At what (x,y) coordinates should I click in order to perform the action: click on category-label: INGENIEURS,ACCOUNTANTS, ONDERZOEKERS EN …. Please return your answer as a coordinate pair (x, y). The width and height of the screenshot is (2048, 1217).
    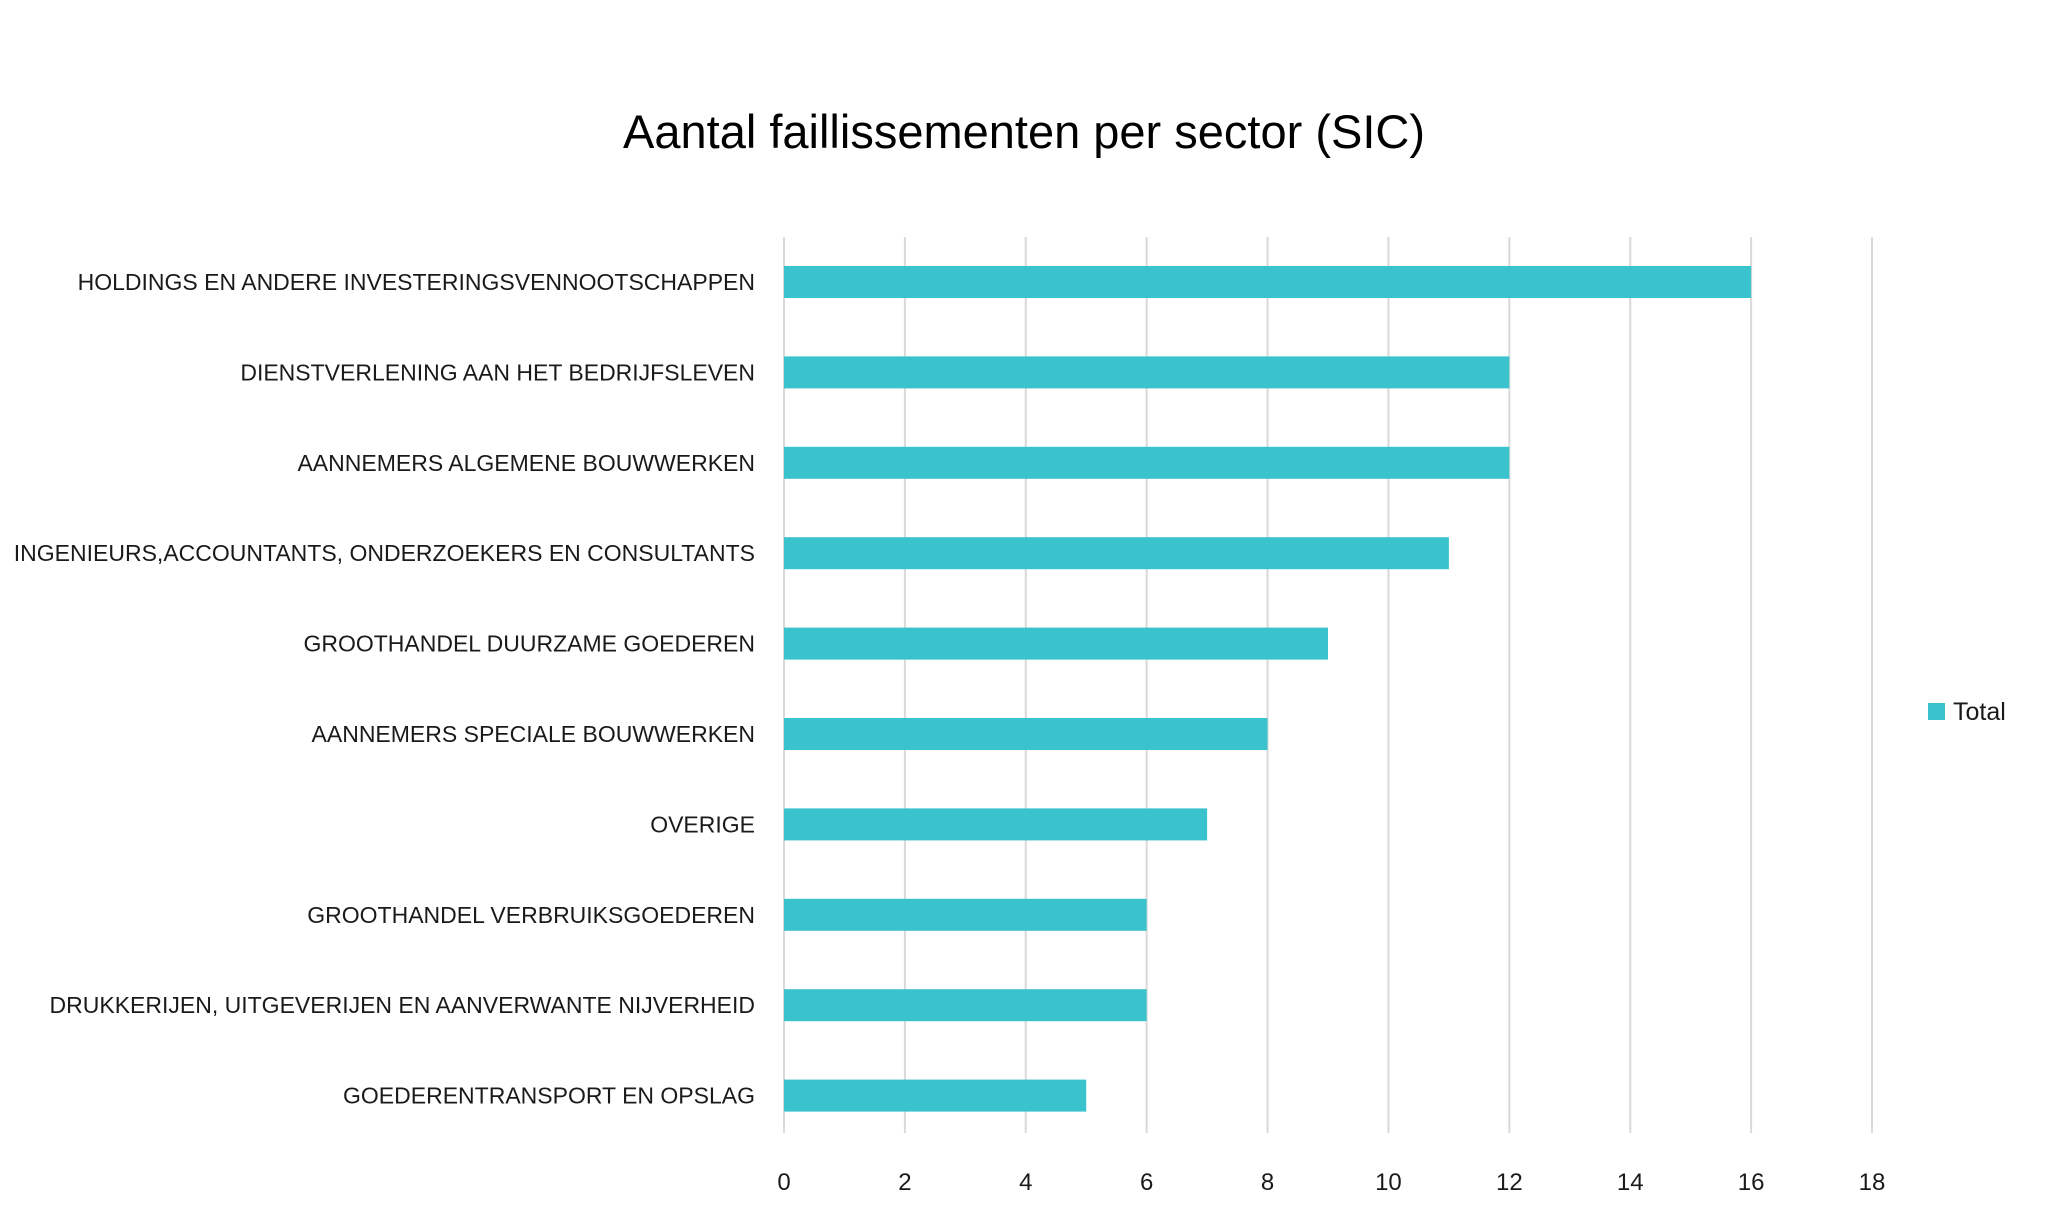
    Looking at the image, I should click on (384, 553).